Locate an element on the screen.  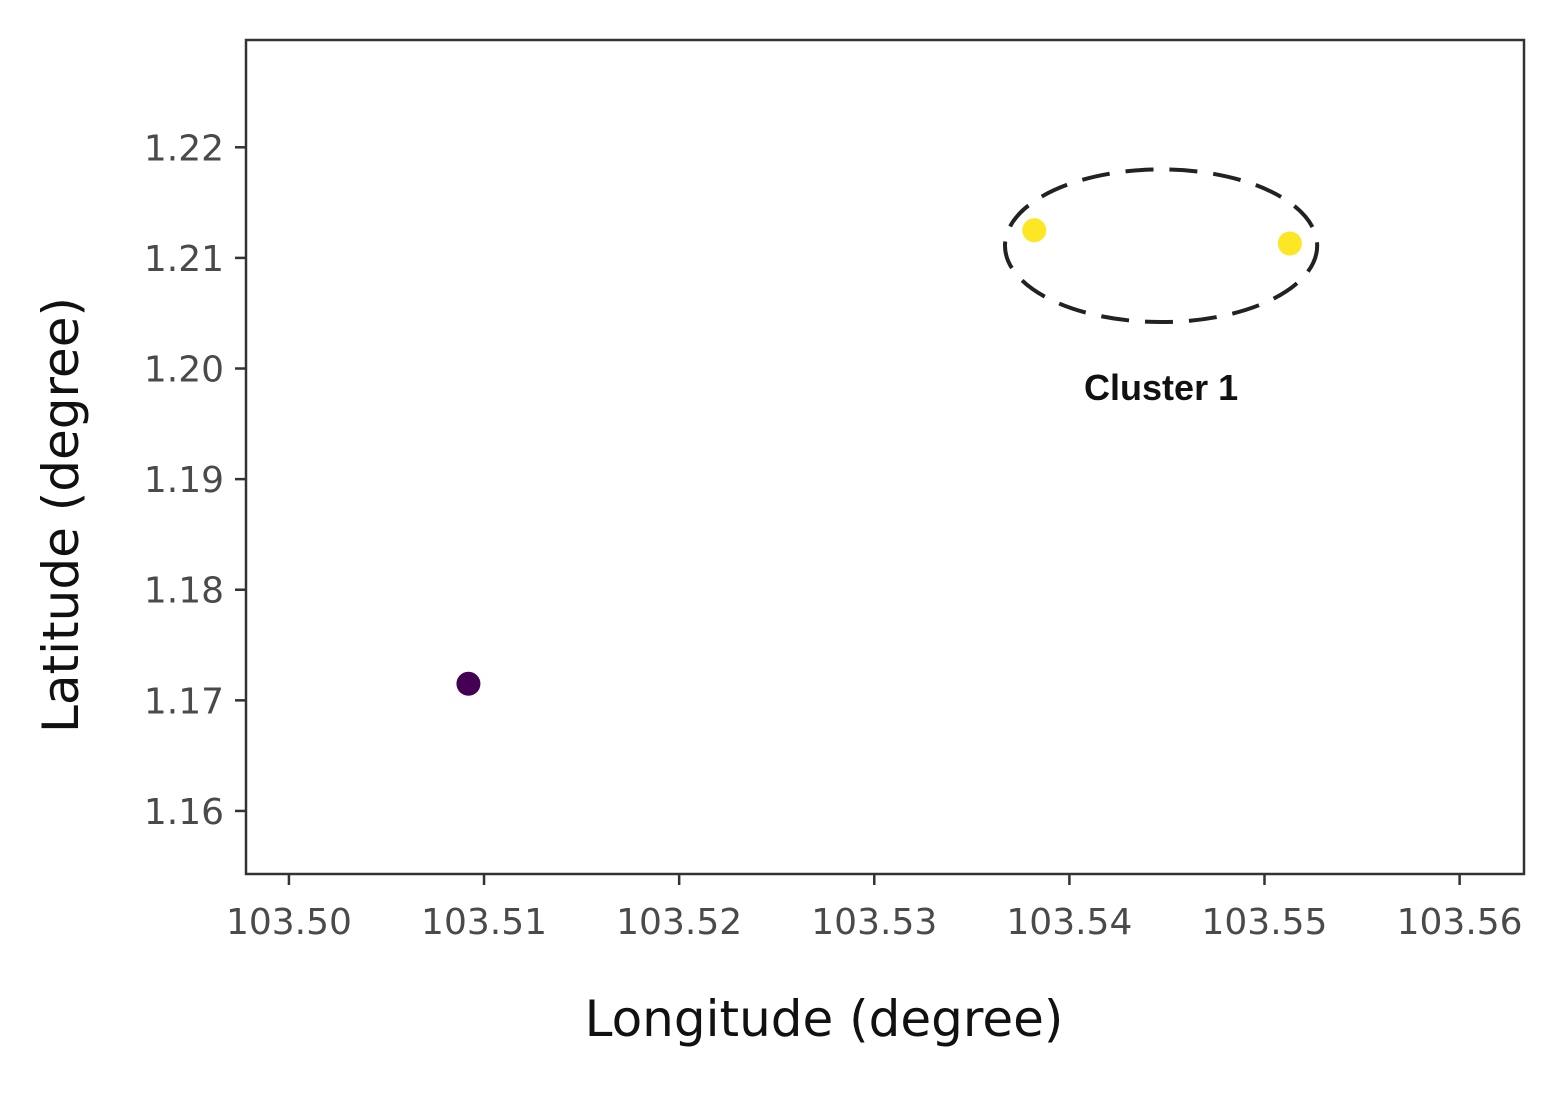
y-tick-label: 1.22 is located at coordinates (184, 148).